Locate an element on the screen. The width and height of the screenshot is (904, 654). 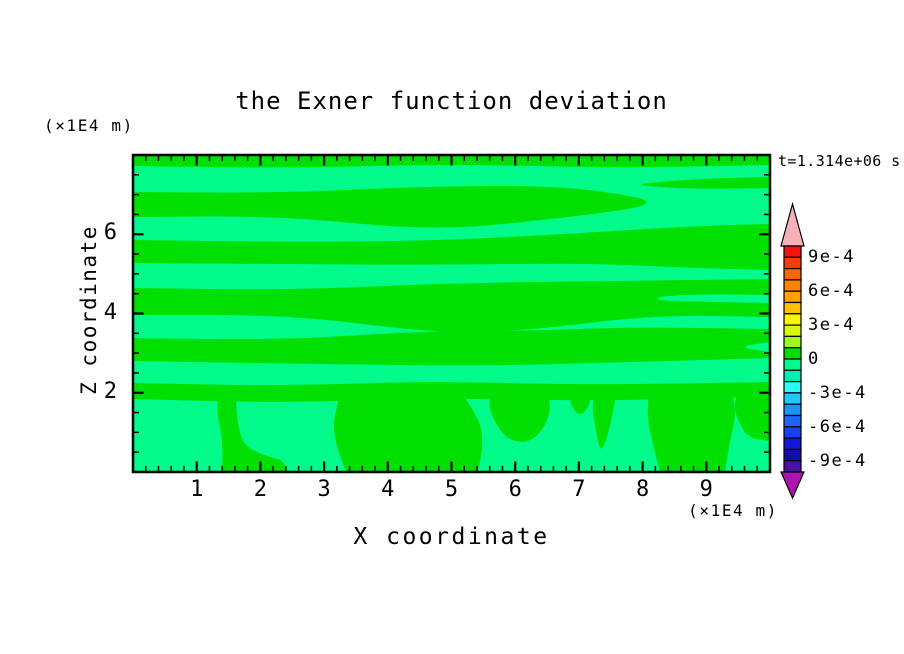
x-axis-title: X coordinate is located at coordinates (451, 537).